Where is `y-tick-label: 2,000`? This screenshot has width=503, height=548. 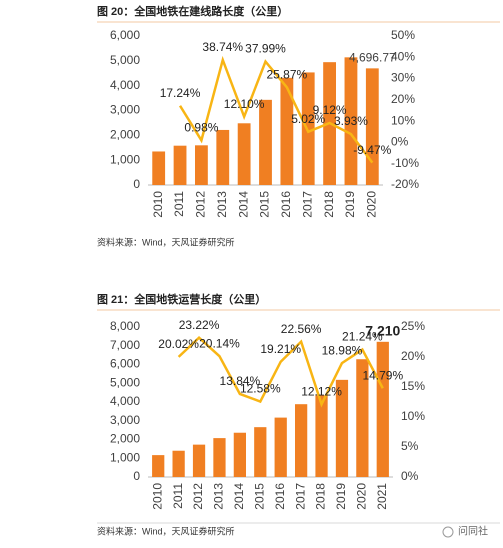 y-tick-label: 2,000 is located at coordinates (125, 439).